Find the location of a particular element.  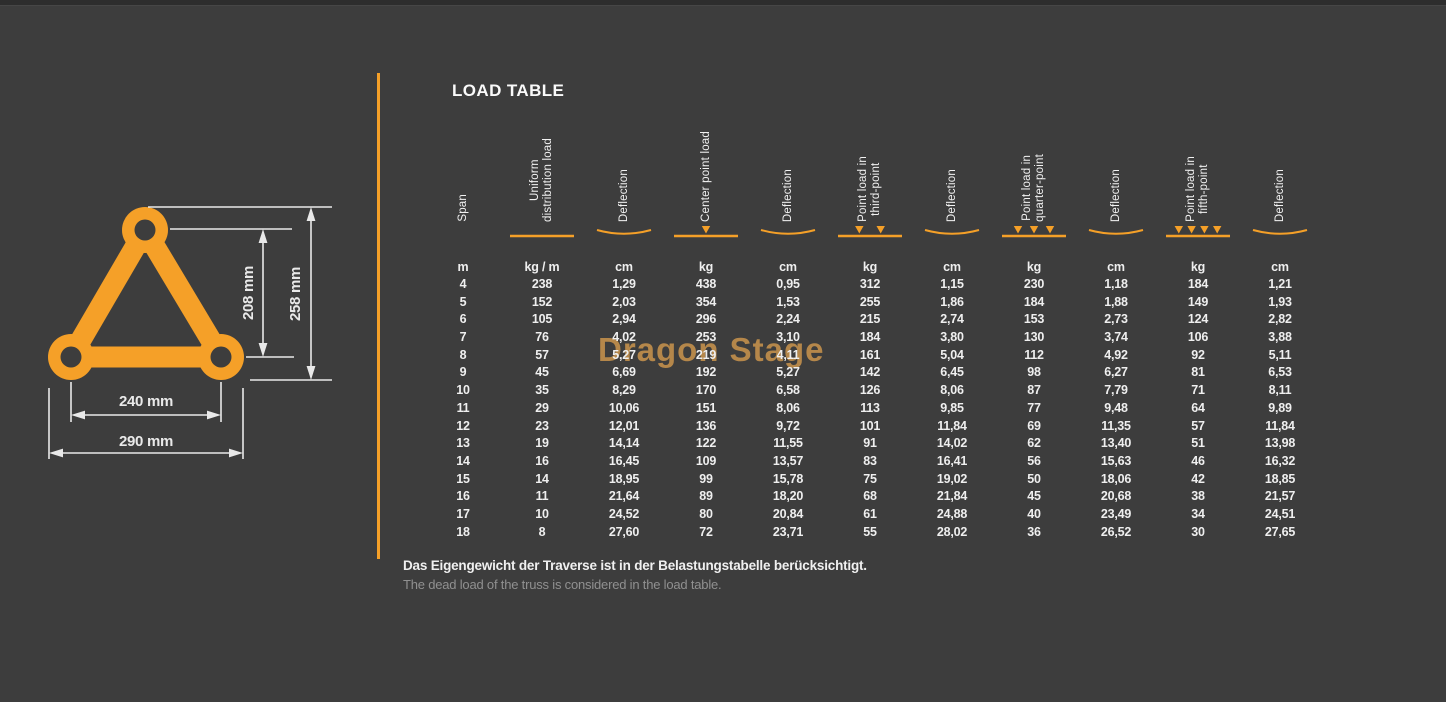

cell-deflection-4: 4,92 is located at coordinates (1116, 354).